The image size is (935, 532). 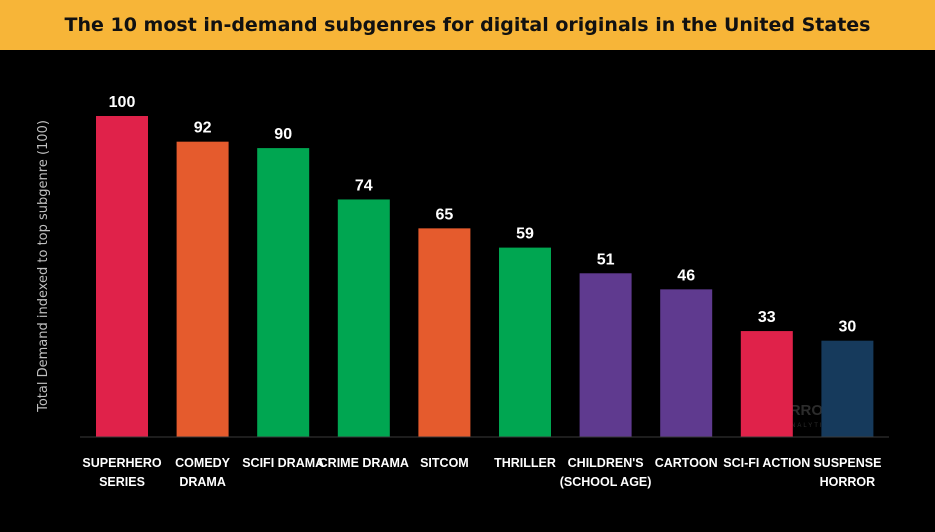 What do you see at coordinates (364, 463) in the screenshot?
I see `category-label-3-0: CRIME DRAMA` at bounding box center [364, 463].